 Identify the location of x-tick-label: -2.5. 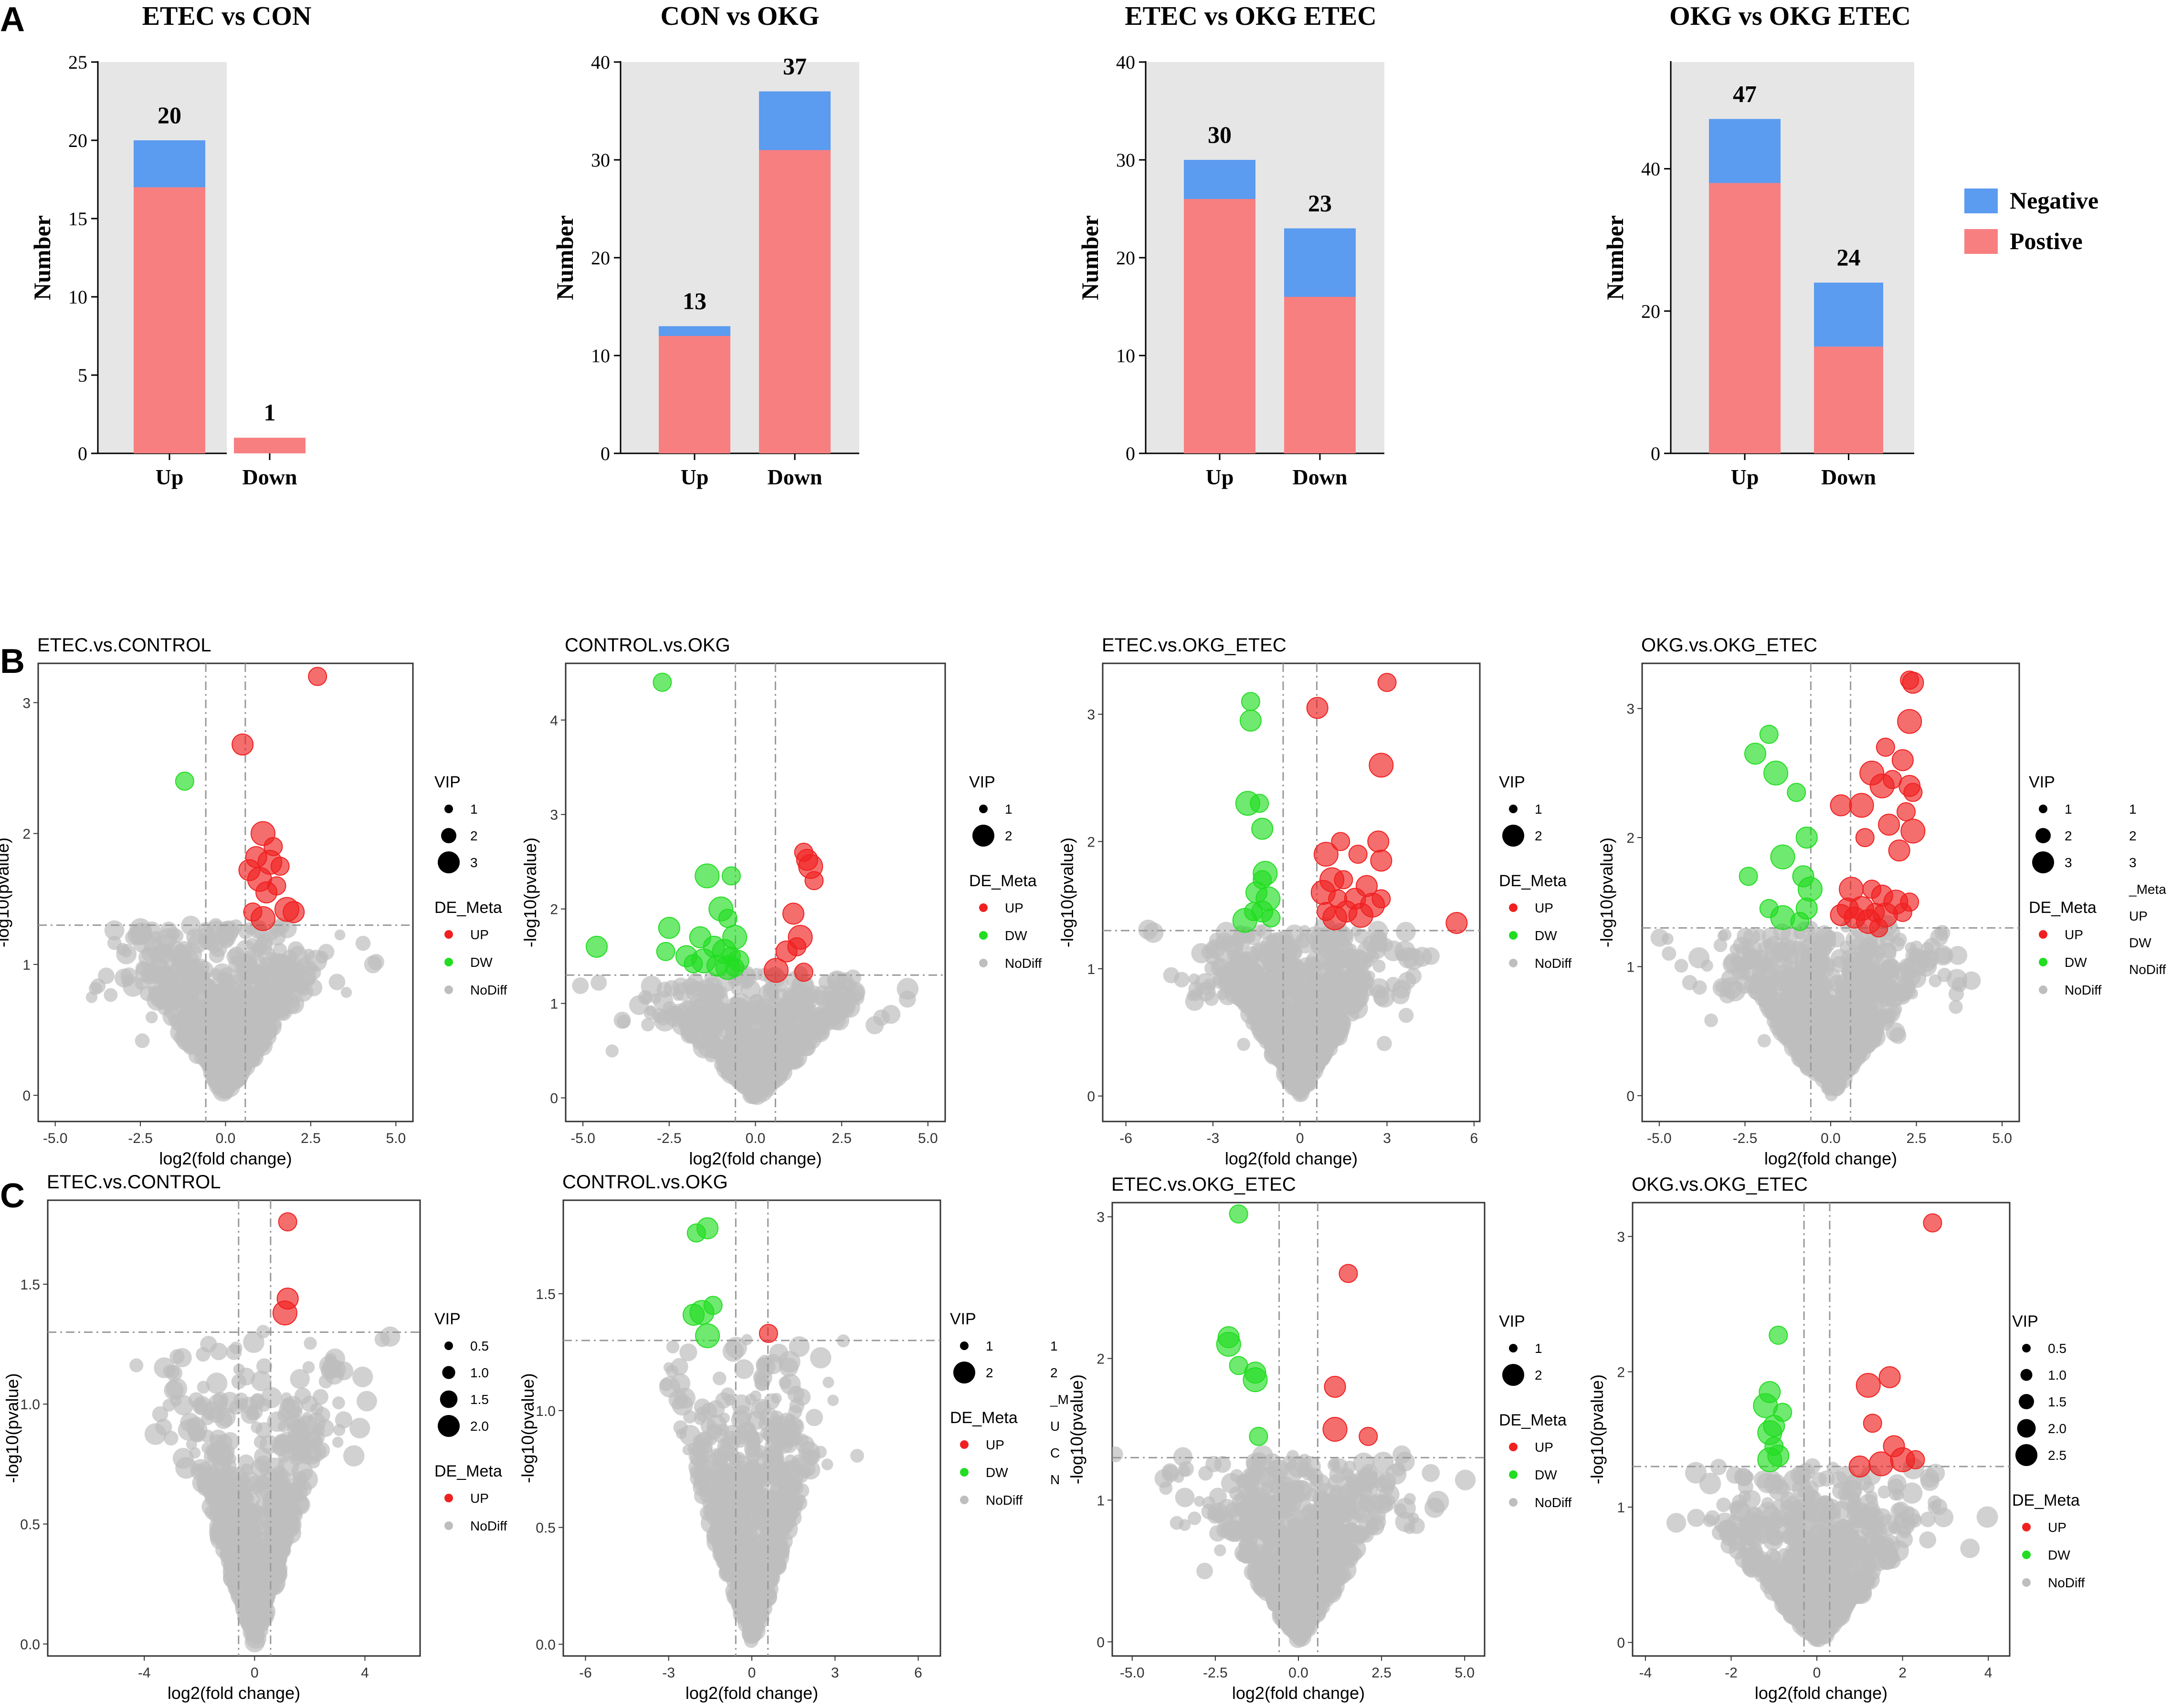
(669, 1138).